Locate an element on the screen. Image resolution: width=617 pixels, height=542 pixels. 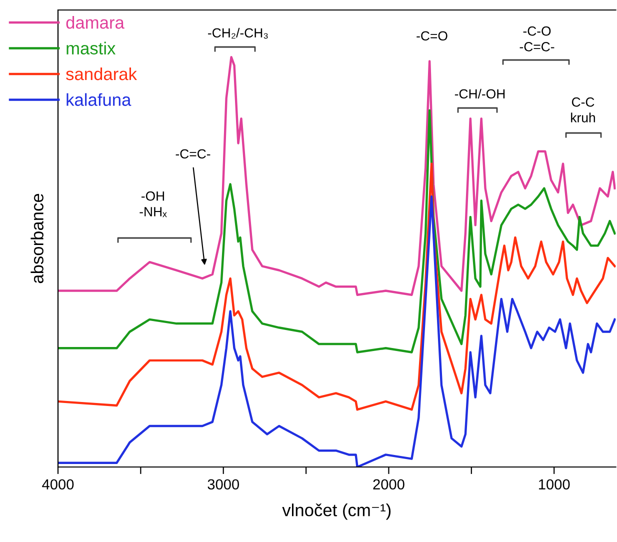
legend-label: sandarak is located at coordinates (101, 73).